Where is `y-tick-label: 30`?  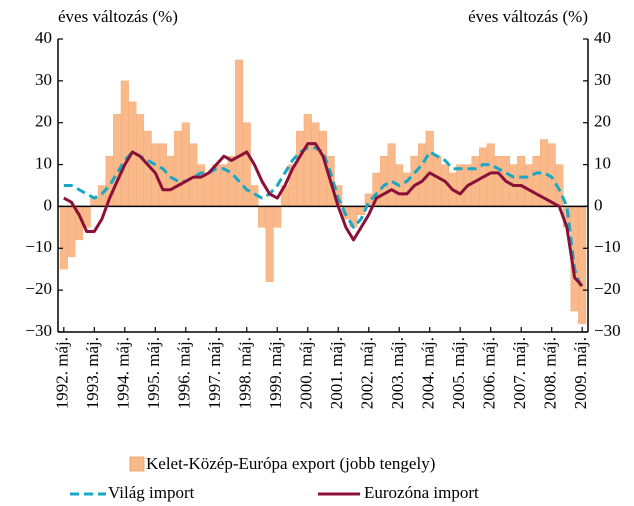 y-tick-label: 30 is located at coordinates (43, 79).